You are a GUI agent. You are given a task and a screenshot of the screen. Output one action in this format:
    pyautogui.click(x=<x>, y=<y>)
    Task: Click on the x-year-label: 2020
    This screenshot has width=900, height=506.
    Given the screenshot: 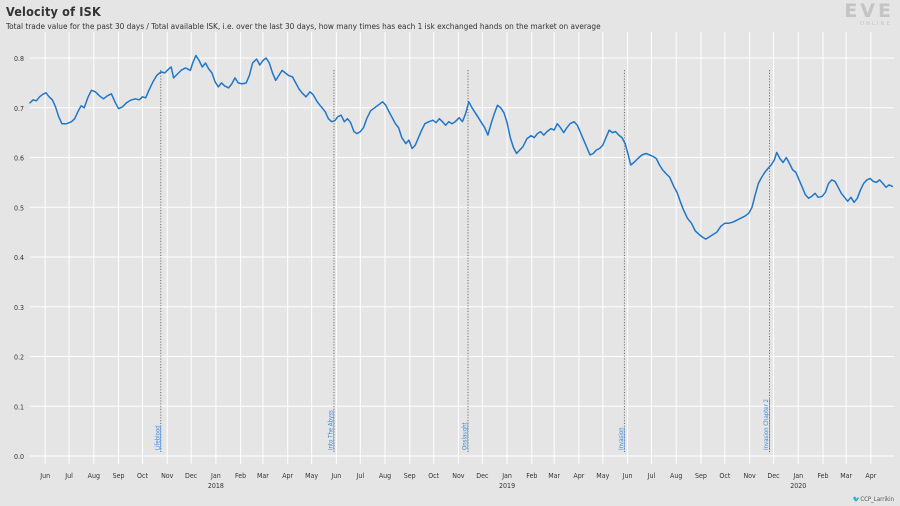 What is the action you would take?
    pyautogui.click(x=798, y=486)
    